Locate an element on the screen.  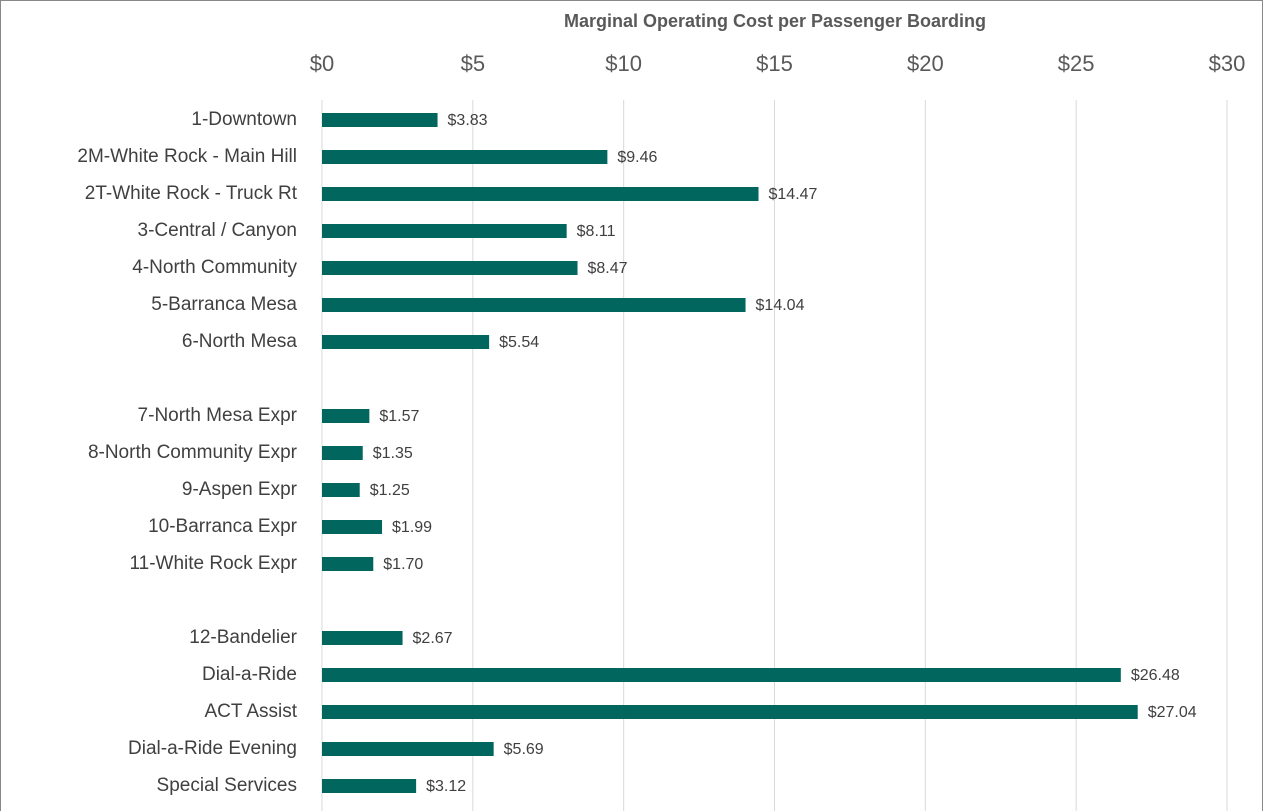
x-tick-label: $10 is located at coordinates (623, 63).